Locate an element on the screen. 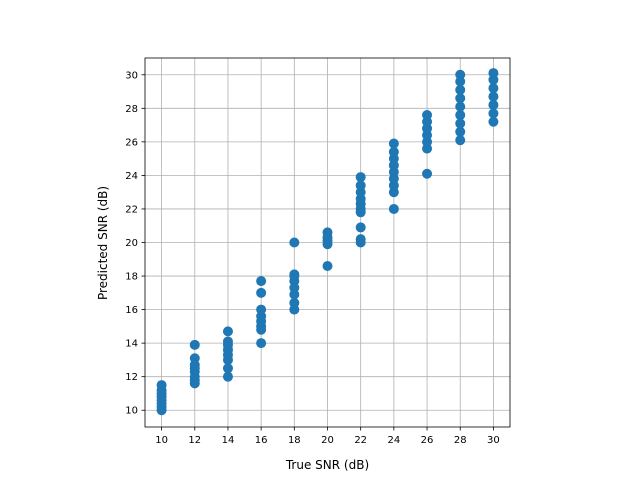 This screenshot has height=485, width=640. x-tick-label: 18 is located at coordinates (294, 440).